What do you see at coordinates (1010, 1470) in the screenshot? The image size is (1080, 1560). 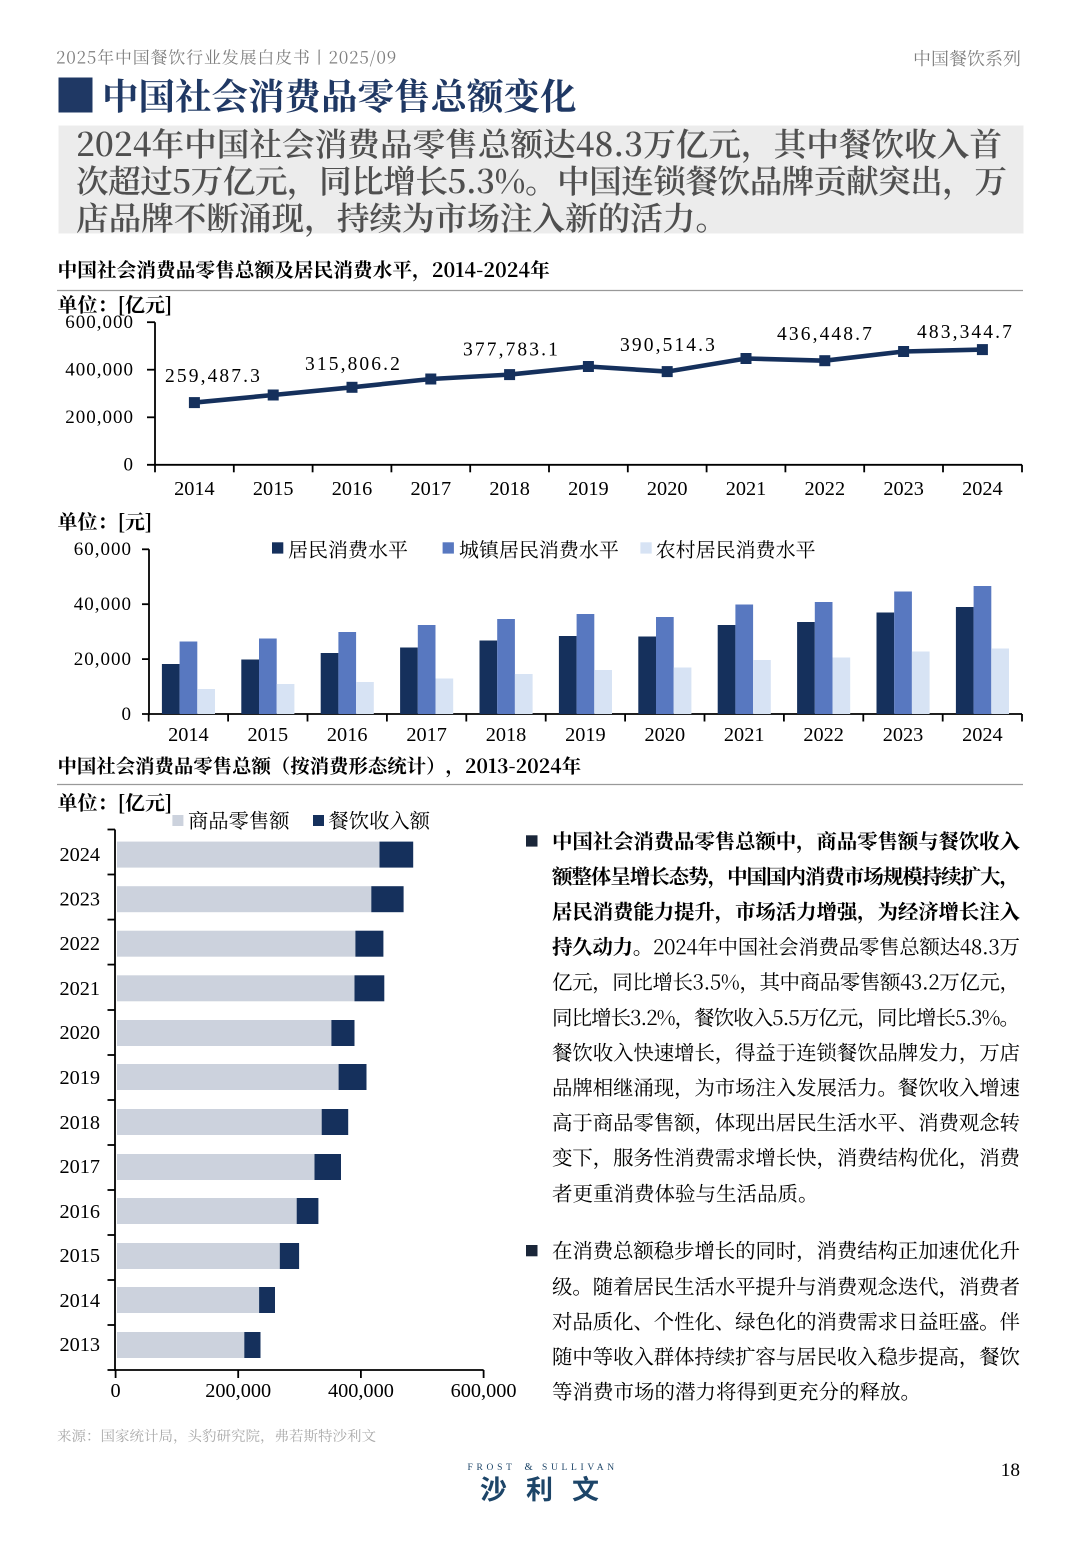 I see `svg-text: 18` at bounding box center [1010, 1470].